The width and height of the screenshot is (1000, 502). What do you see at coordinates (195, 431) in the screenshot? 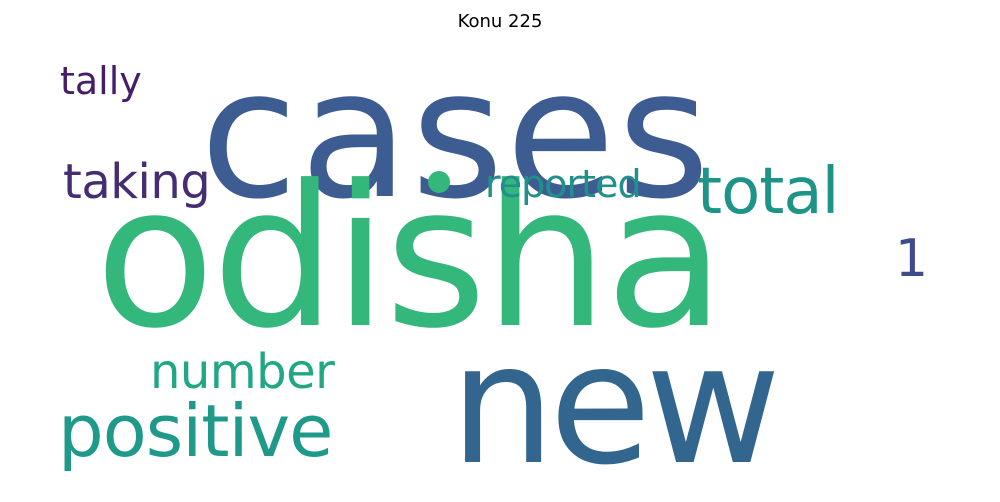
I see `word-positive: positive` at bounding box center [195, 431].